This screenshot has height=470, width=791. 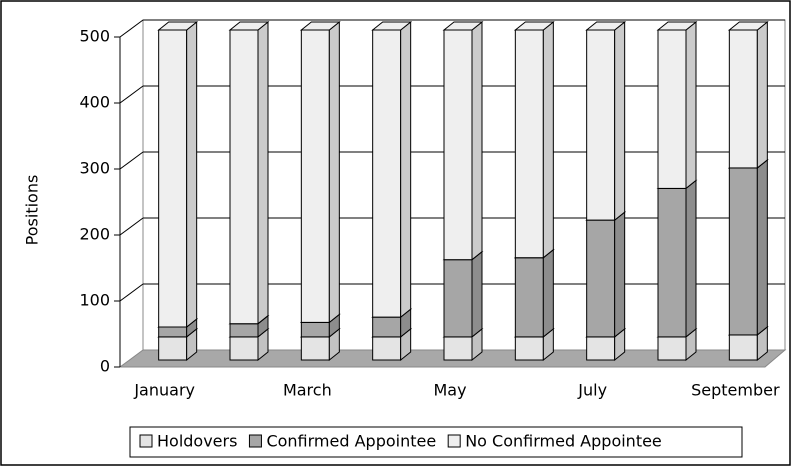 What do you see at coordinates (449, 390) in the screenshot?
I see `x-tick-label: May` at bounding box center [449, 390].